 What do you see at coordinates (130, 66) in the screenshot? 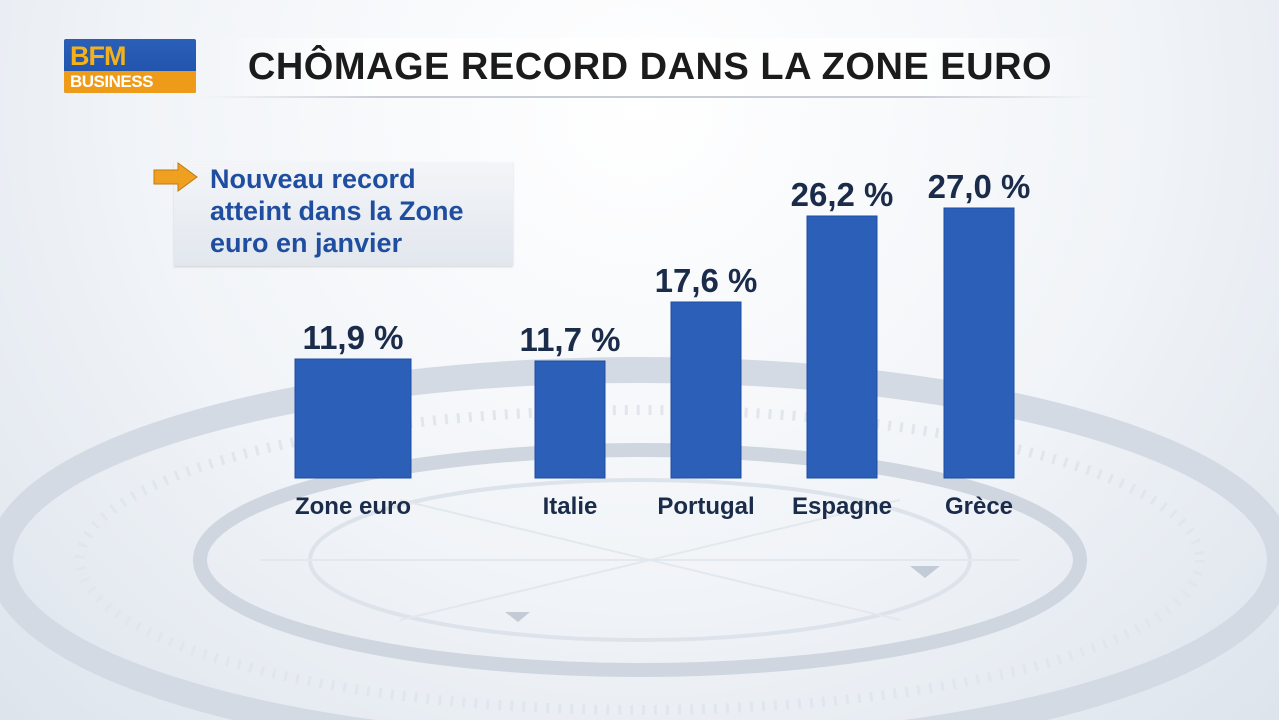
I see `bfm-business-logo: BFM BUSINESS` at bounding box center [130, 66].